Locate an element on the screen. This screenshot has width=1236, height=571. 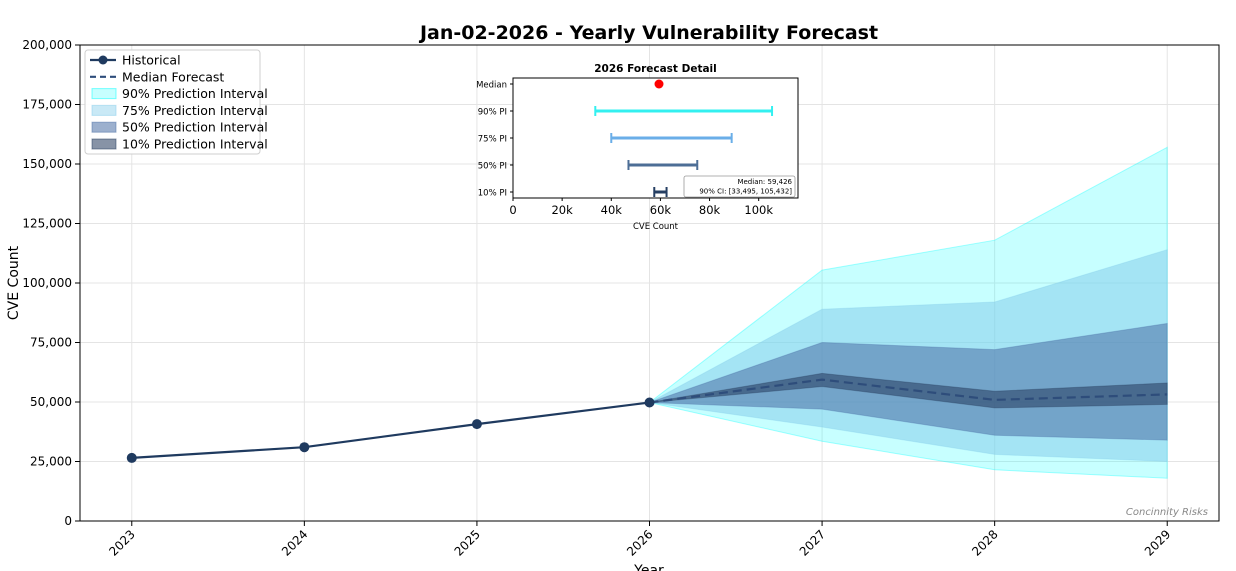
inset-median-point is located at coordinates (659, 84).